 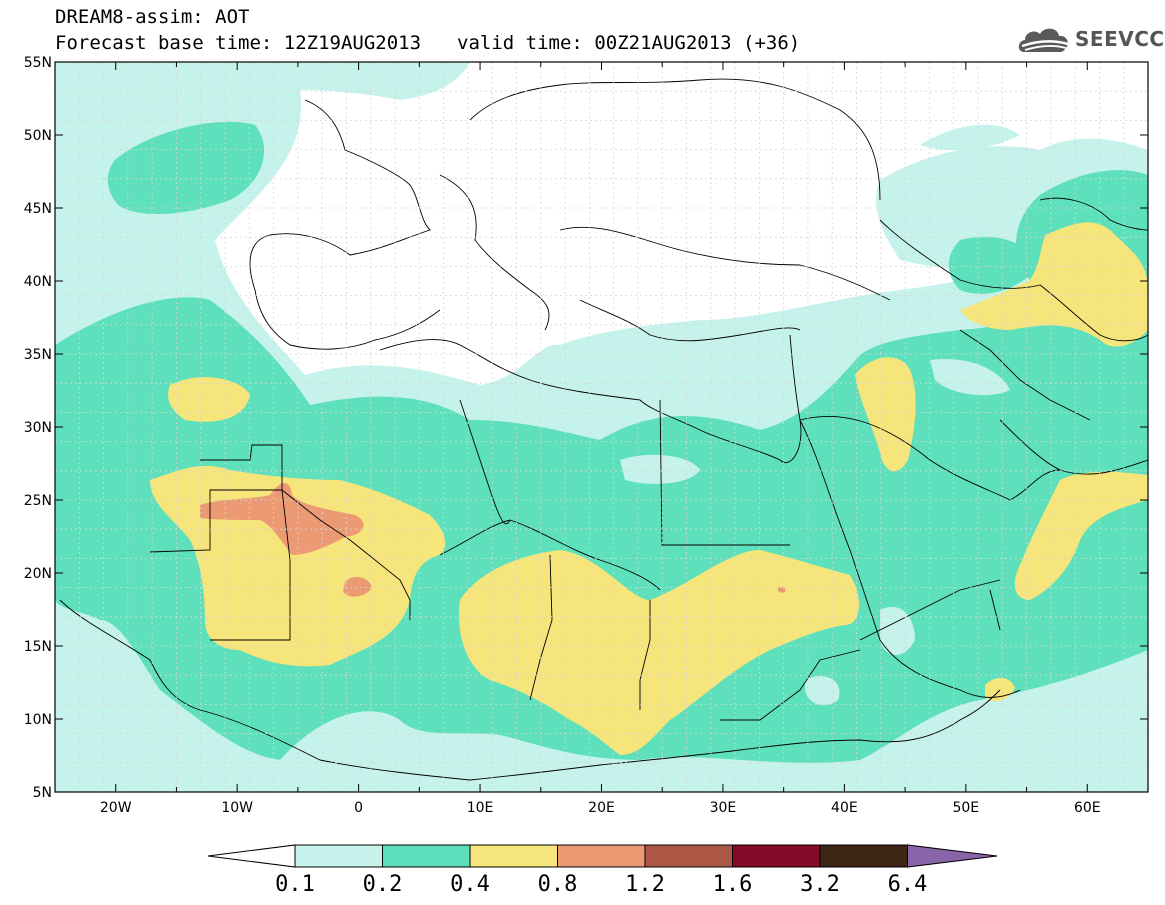 What do you see at coordinates (38, 355) in the screenshot?
I see `lat-label: 35N` at bounding box center [38, 355].